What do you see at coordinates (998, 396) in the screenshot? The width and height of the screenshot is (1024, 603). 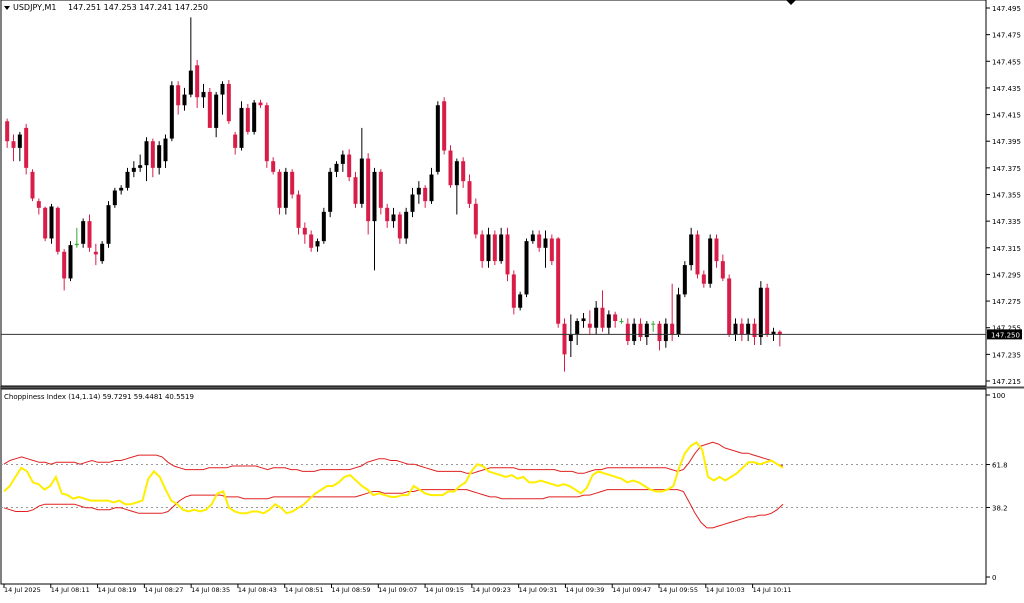 I see `indicator-tick-label: 100` at bounding box center [998, 396].